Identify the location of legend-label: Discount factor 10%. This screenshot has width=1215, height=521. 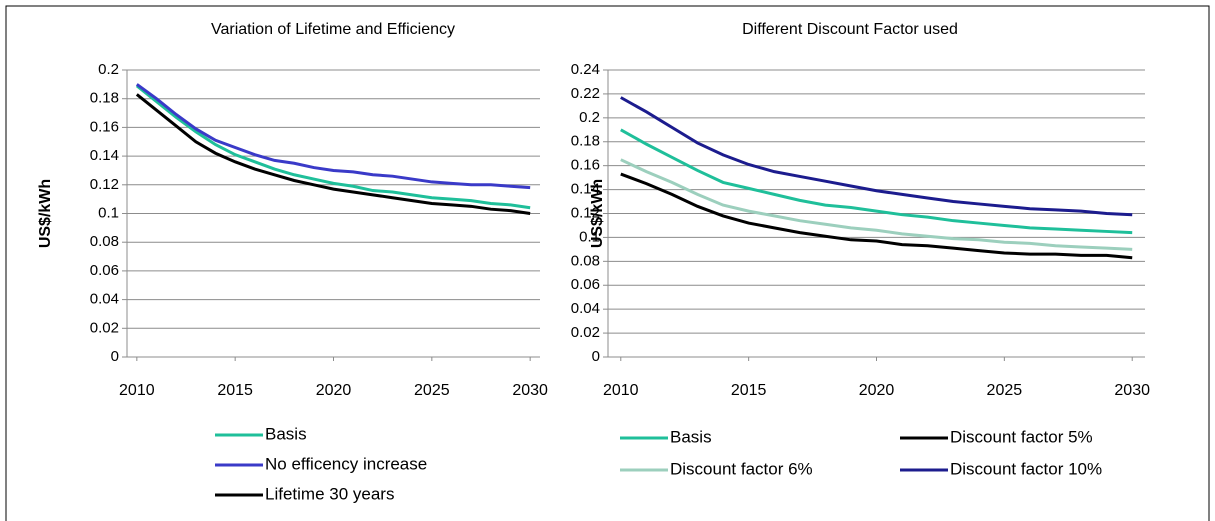
(1026, 468).